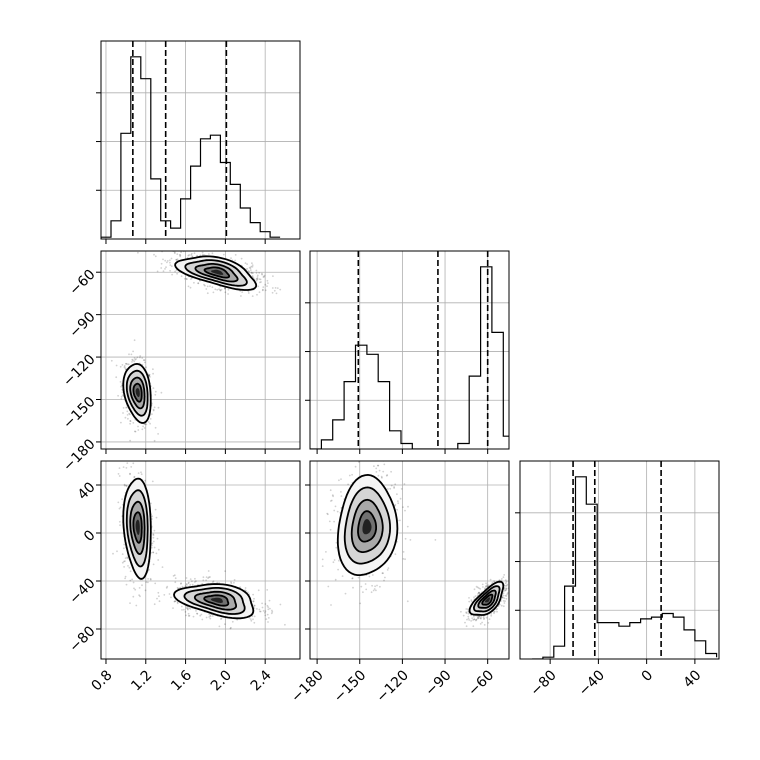 The width and height of the screenshot is (760, 760). Describe the element at coordinates (79, 370) in the screenshot. I see `y-tick-label: −120` at that location.